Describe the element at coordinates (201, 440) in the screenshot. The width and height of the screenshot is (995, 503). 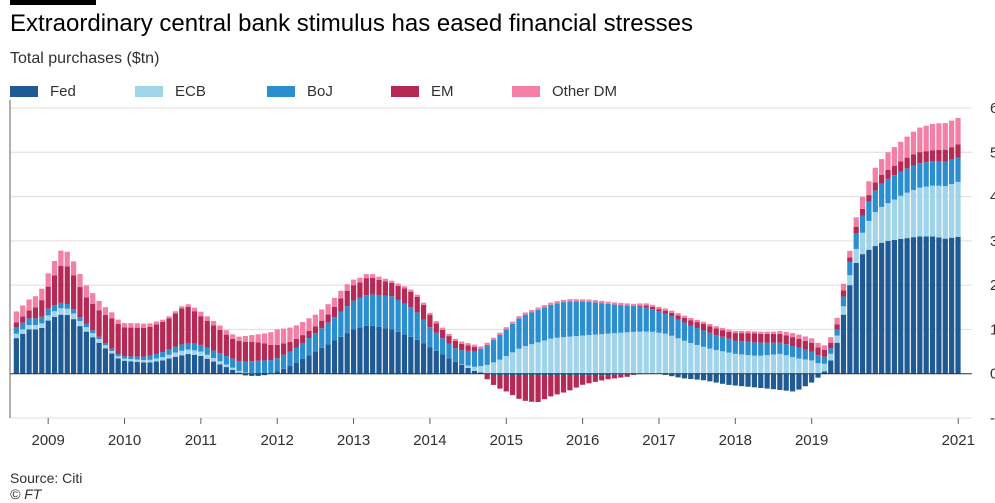
I see `x-tick-label: 2011` at that location.